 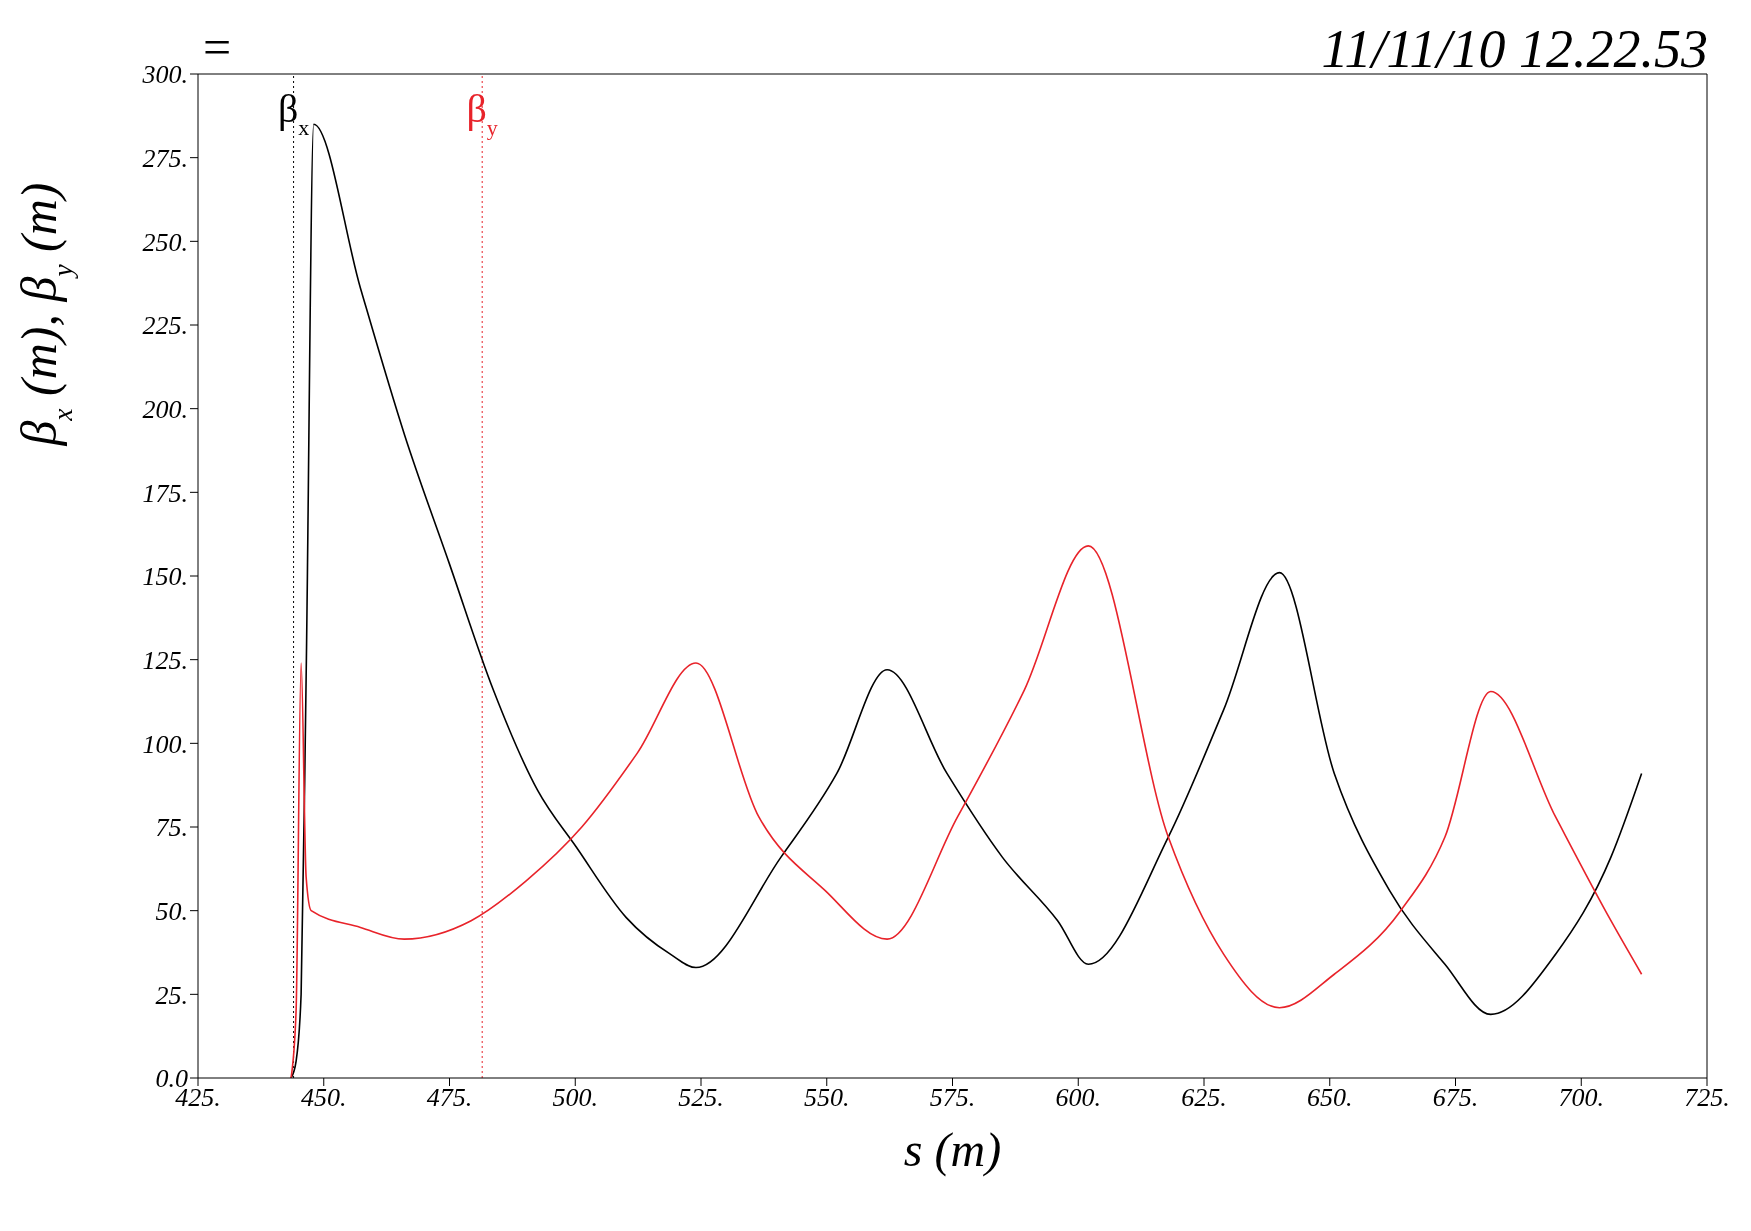 I want to click on x-tick-label: 500., so click(x=575, y=1098).